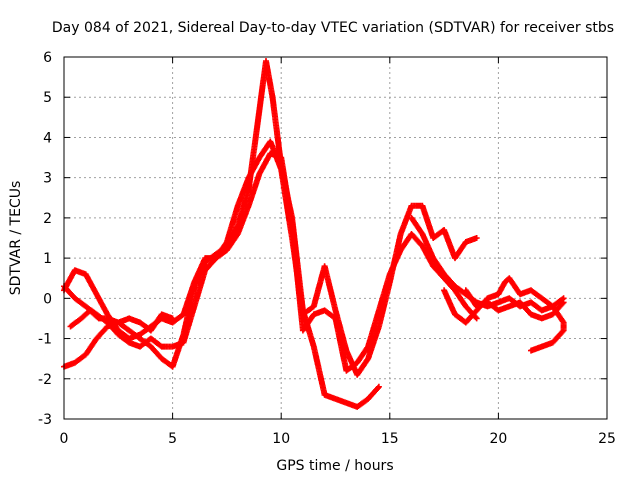 The height and width of the screenshot is (480, 640). What do you see at coordinates (47, 58) in the screenshot?
I see `y-tick-label: 6` at bounding box center [47, 58].